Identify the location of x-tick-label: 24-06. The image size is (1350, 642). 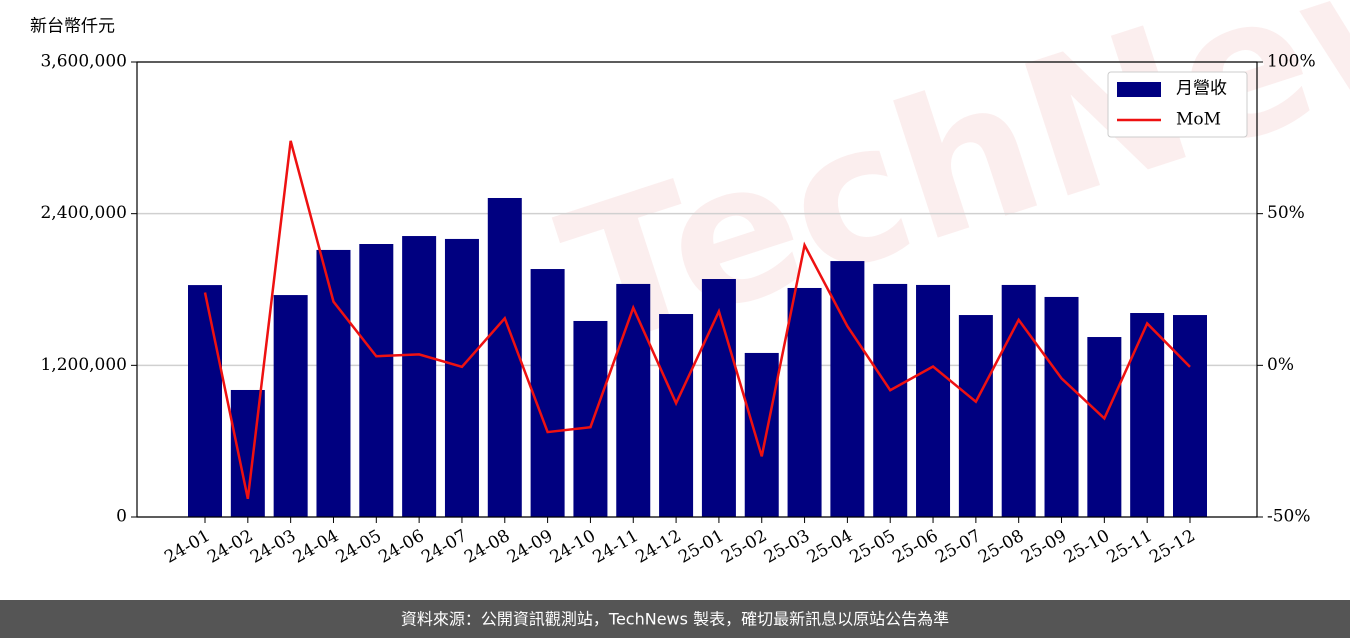
(401, 547).